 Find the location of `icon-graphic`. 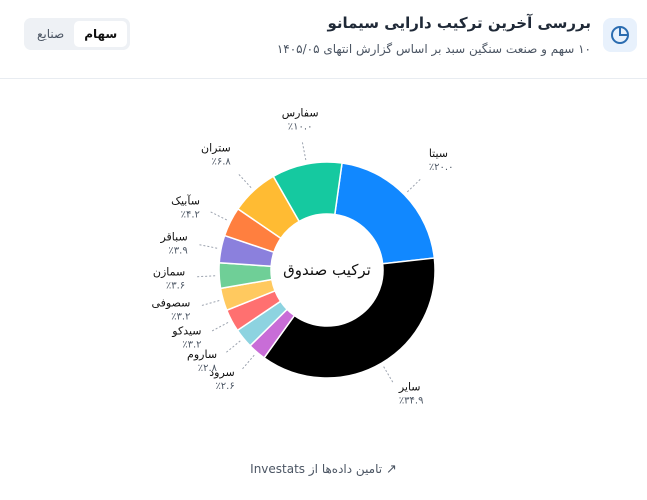

icon-graphic is located at coordinates (620, 35).